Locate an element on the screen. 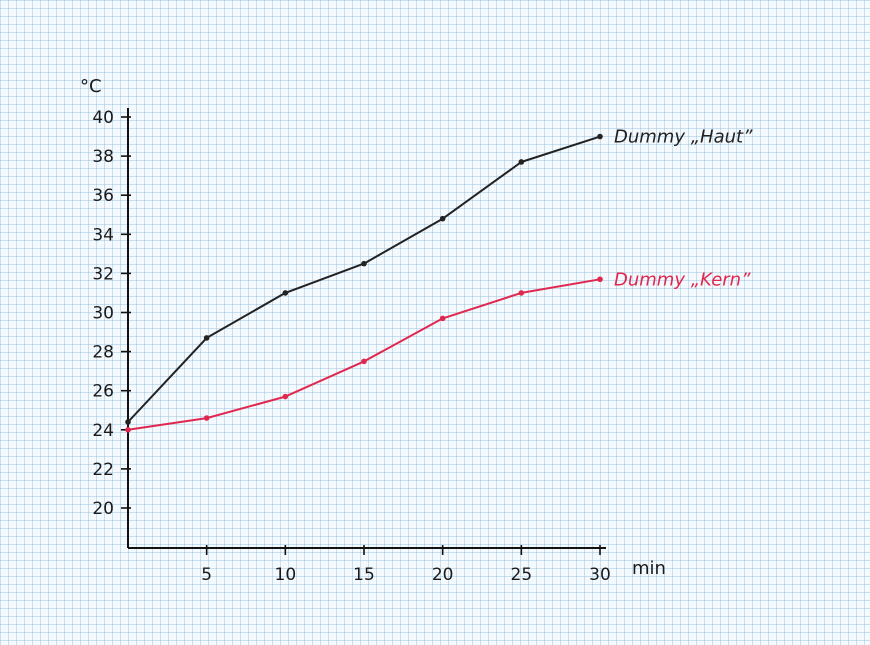 Image resolution: width=870 pixels, height=645 pixels. y-tick-label: 30 is located at coordinates (103, 314).